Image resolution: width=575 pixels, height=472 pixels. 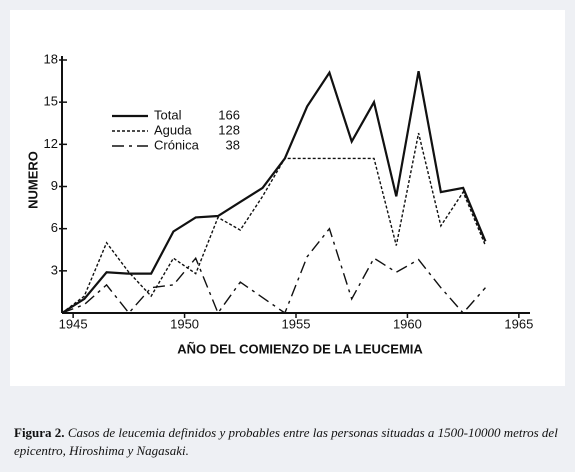 What do you see at coordinates (73, 323) in the screenshot?
I see `x-tick-label: 1945` at bounding box center [73, 323].